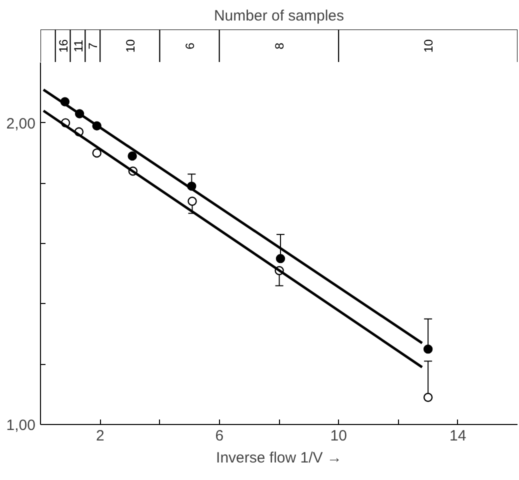  What do you see at coordinates (63, 46) in the screenshot?
I see `annotation: 16` at bounding box center [63, 46].